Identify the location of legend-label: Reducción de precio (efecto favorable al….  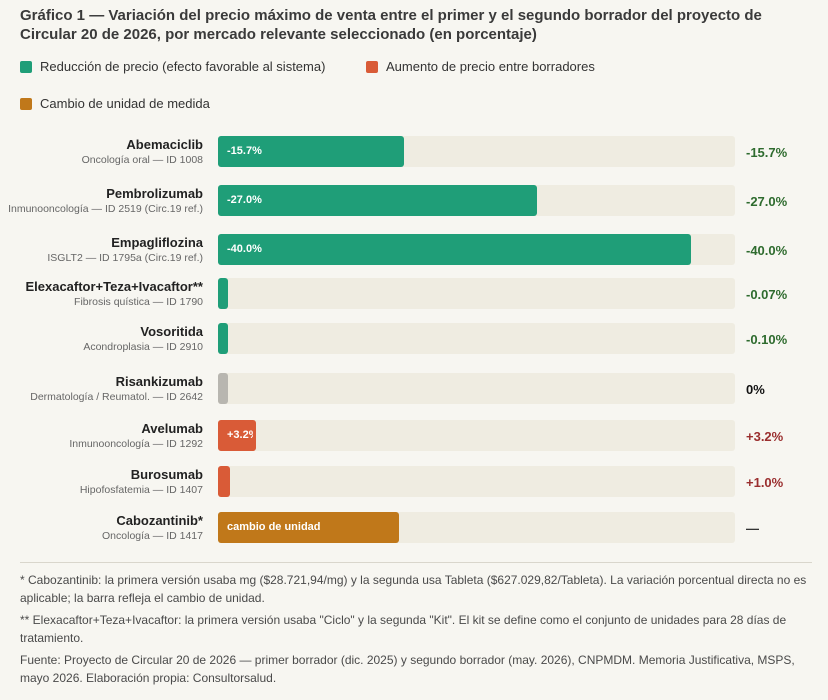
(183, 66).